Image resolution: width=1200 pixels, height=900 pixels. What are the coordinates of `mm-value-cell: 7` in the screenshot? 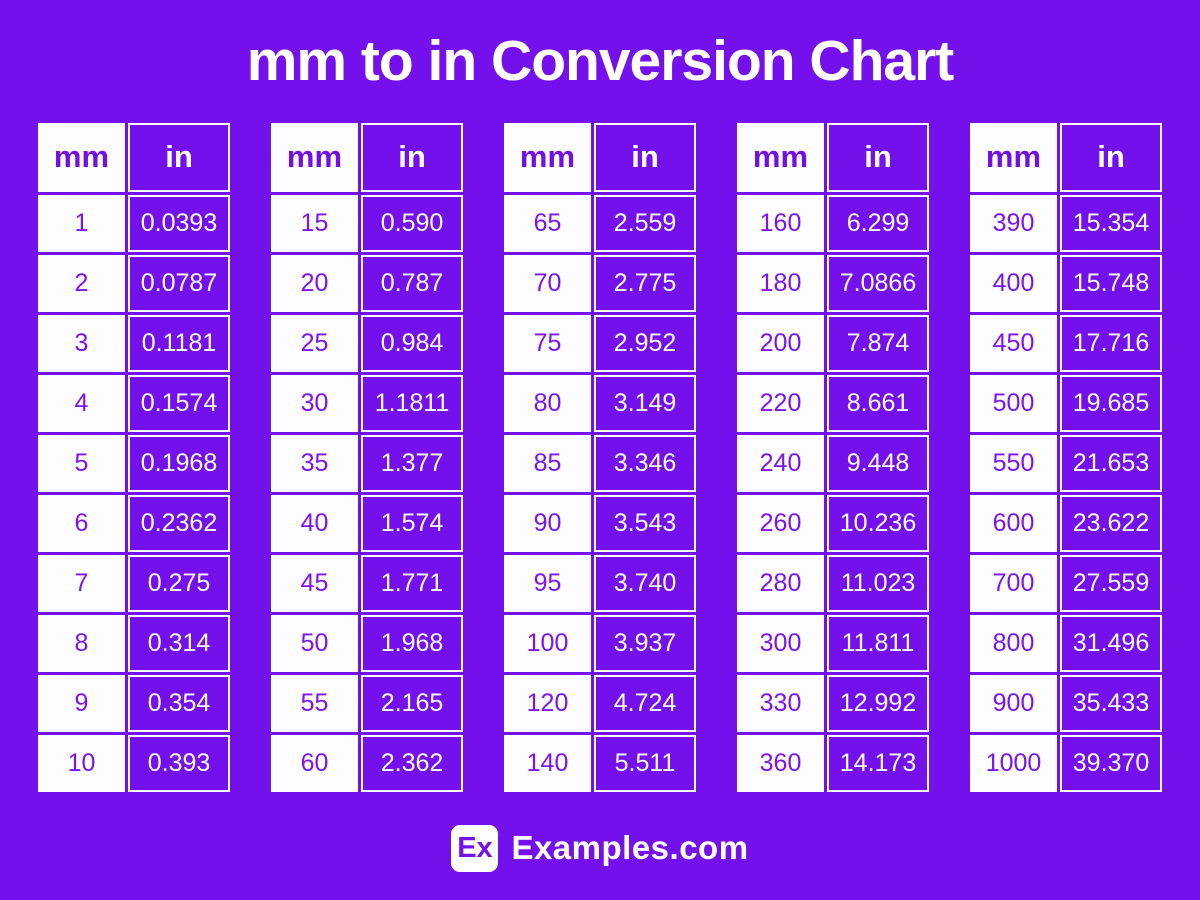 It's located at (81, 583).